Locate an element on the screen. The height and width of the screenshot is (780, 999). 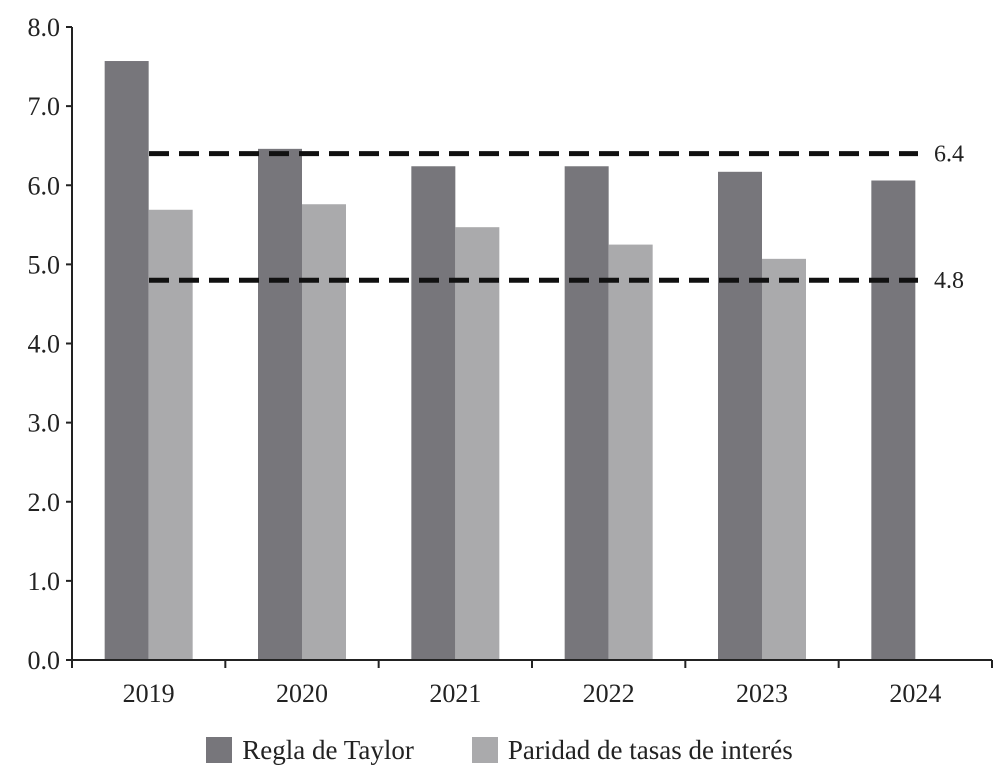
x-tick-label-2020: 2020 is located at coordinates (302, 693).